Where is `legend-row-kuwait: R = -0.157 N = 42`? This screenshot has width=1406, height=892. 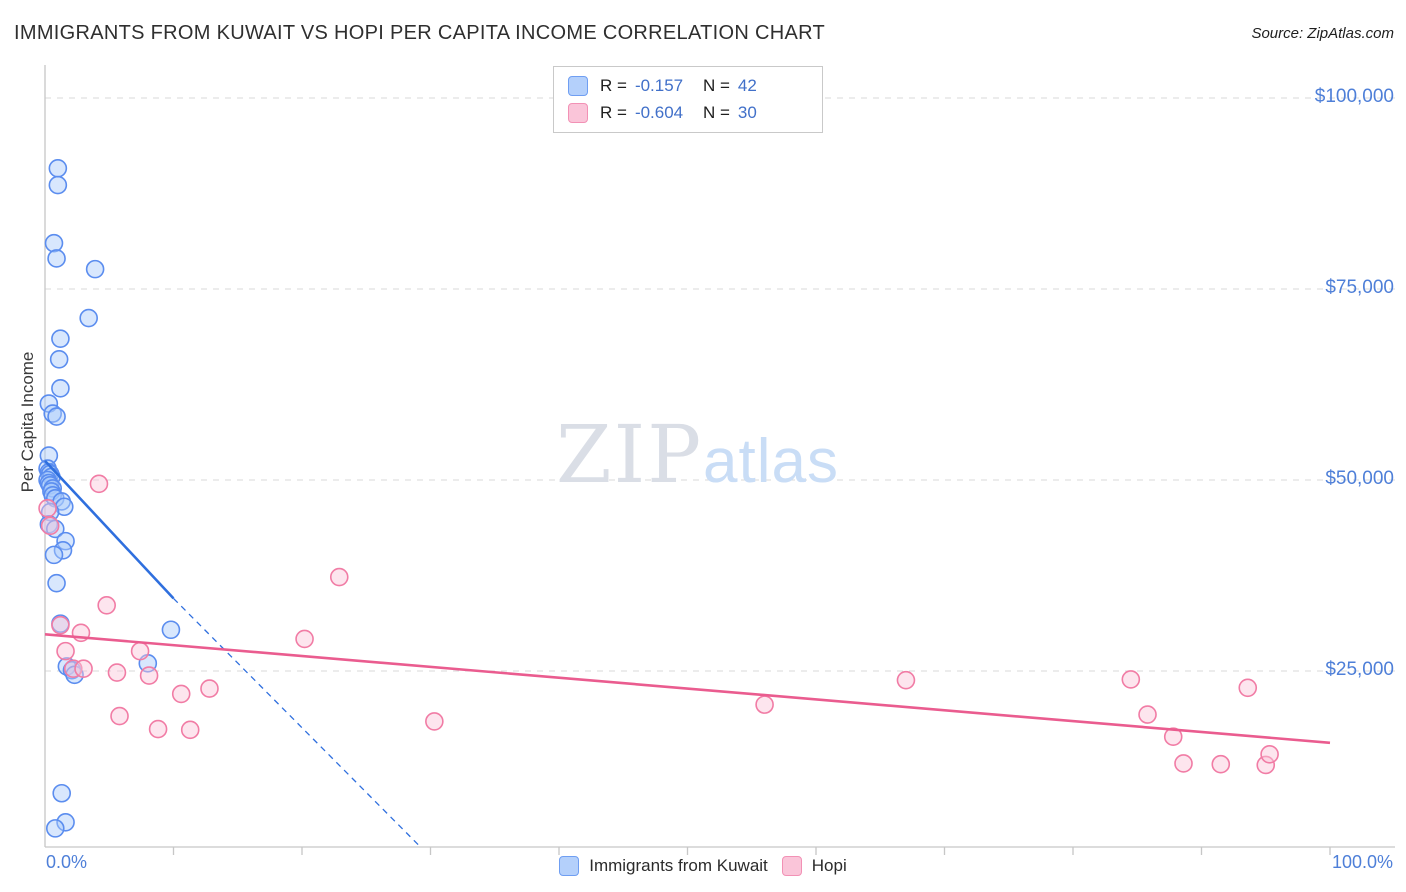
legend-row-kuwait: R = -0.157 N = 42 is located at coordinates (688, 86).